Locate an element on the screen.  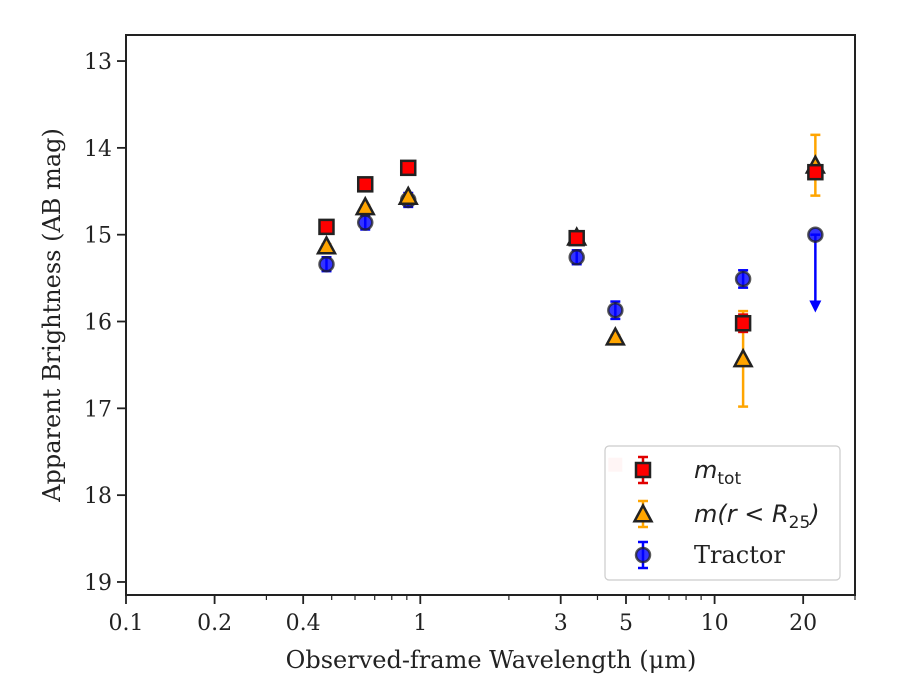
y-tick-label: 15 is located at coordinates (98, 236).